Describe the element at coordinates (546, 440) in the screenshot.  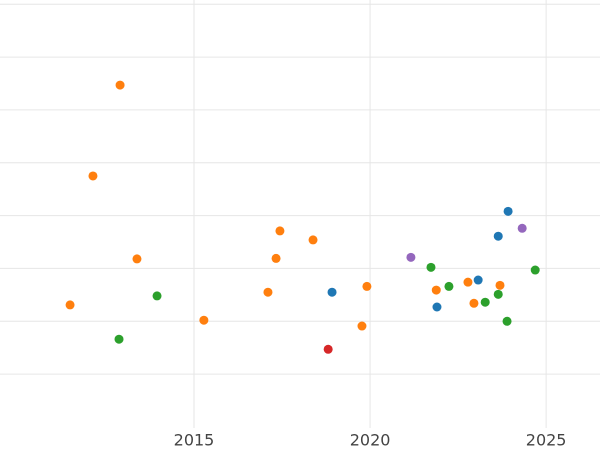
I see `x-tick-label: 2025` at that location.